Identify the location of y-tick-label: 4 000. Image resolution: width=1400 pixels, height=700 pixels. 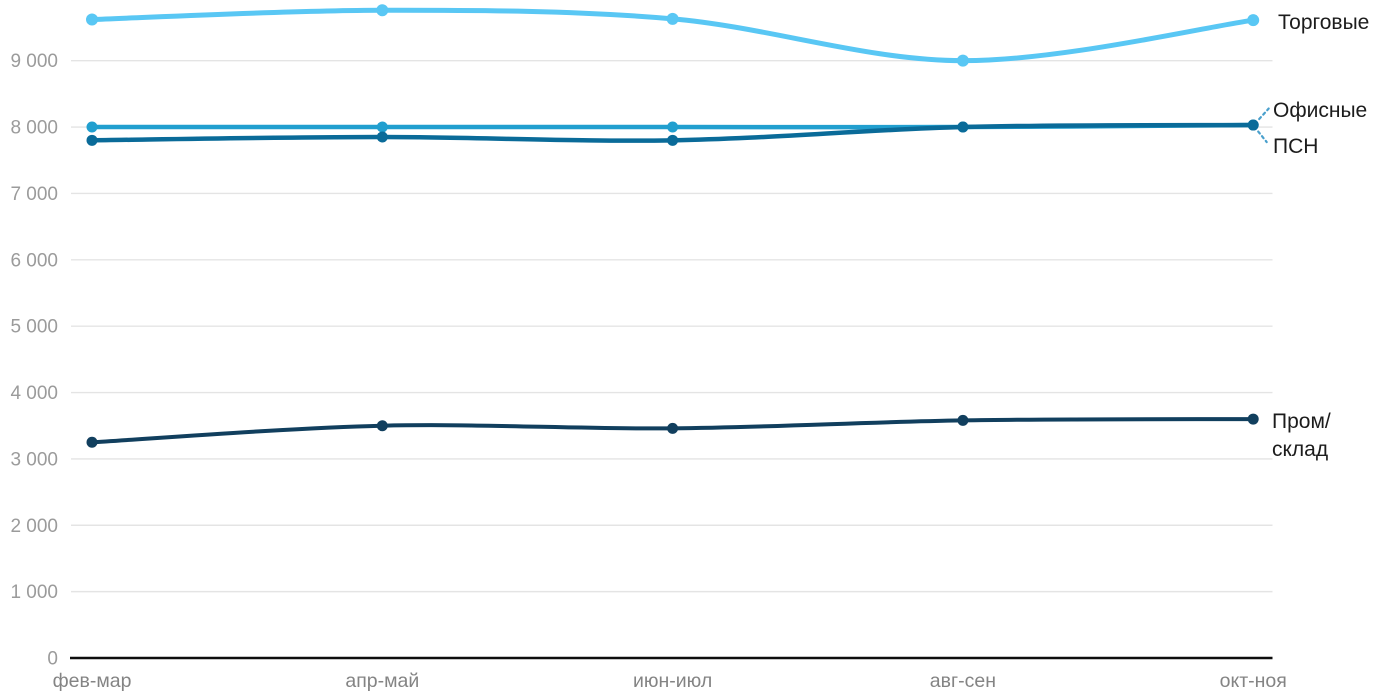
(34, 393).